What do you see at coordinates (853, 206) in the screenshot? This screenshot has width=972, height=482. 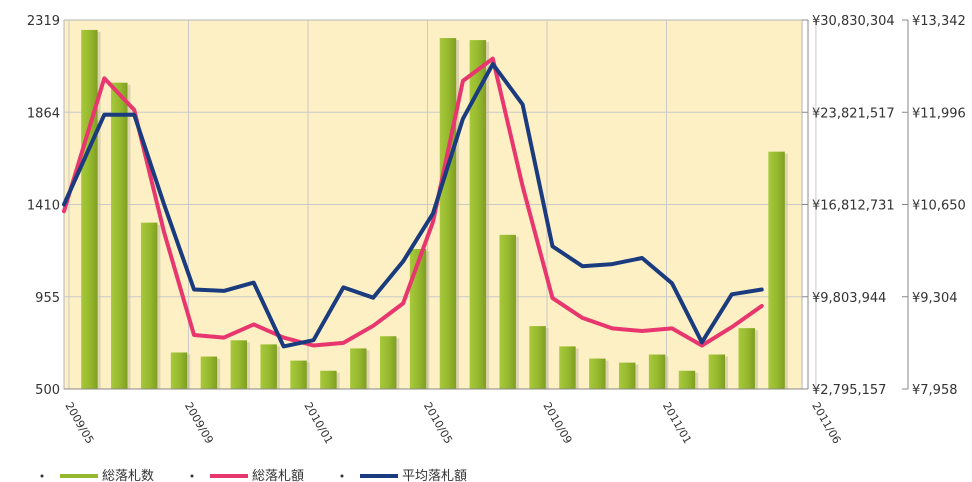 I see `right1-tick-label: ¥16,812,731` at bounding box center [853, 206].